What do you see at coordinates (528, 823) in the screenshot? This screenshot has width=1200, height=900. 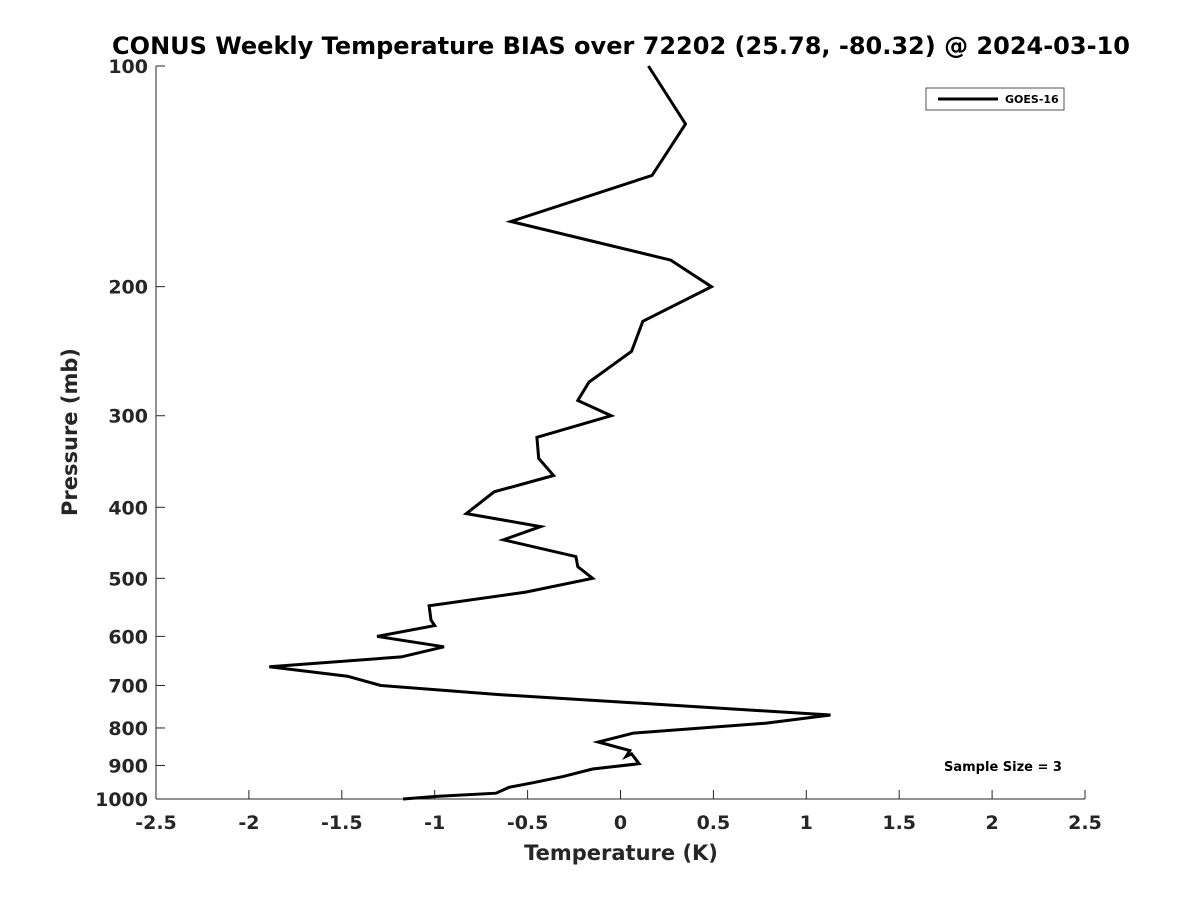 I see `x-tick-label: -0.5` at bounding box center [528, 823].